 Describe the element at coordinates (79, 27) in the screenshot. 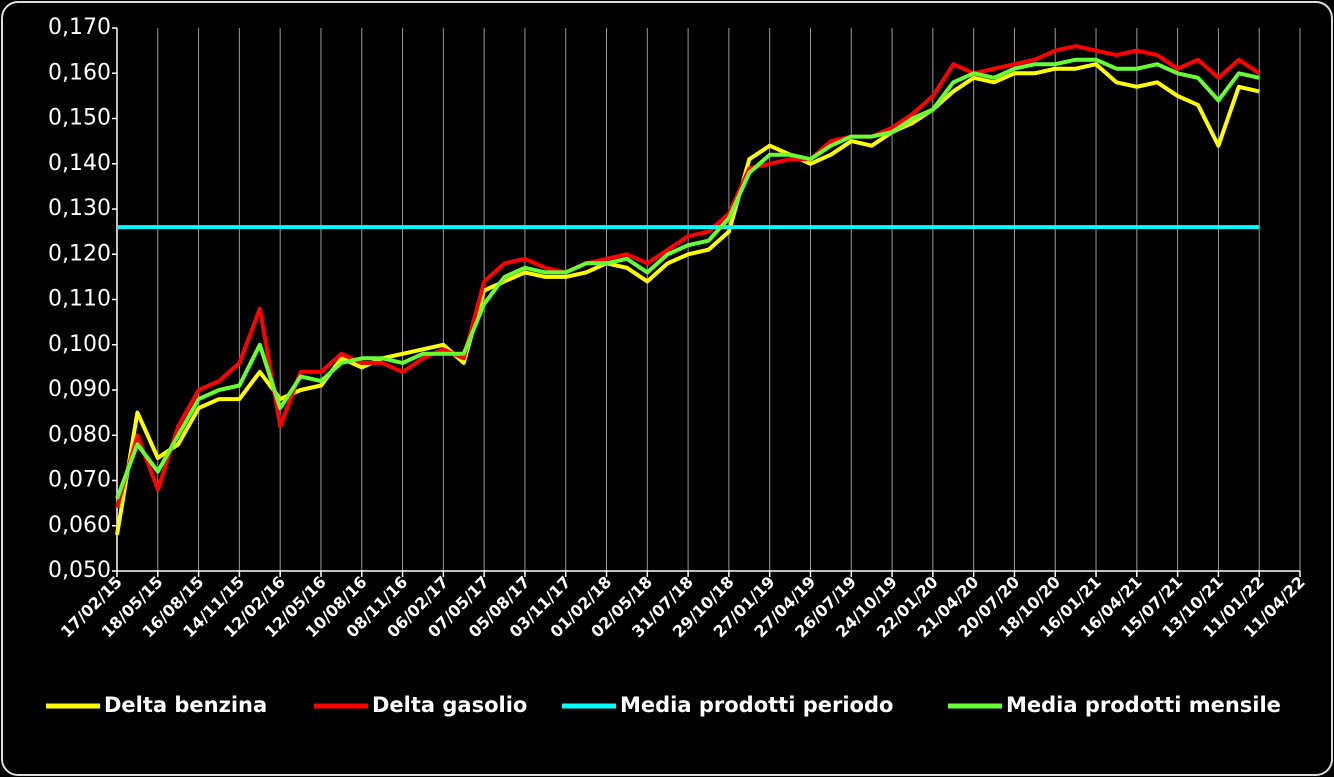

I see `y-tick-label: 0,170` at that location.